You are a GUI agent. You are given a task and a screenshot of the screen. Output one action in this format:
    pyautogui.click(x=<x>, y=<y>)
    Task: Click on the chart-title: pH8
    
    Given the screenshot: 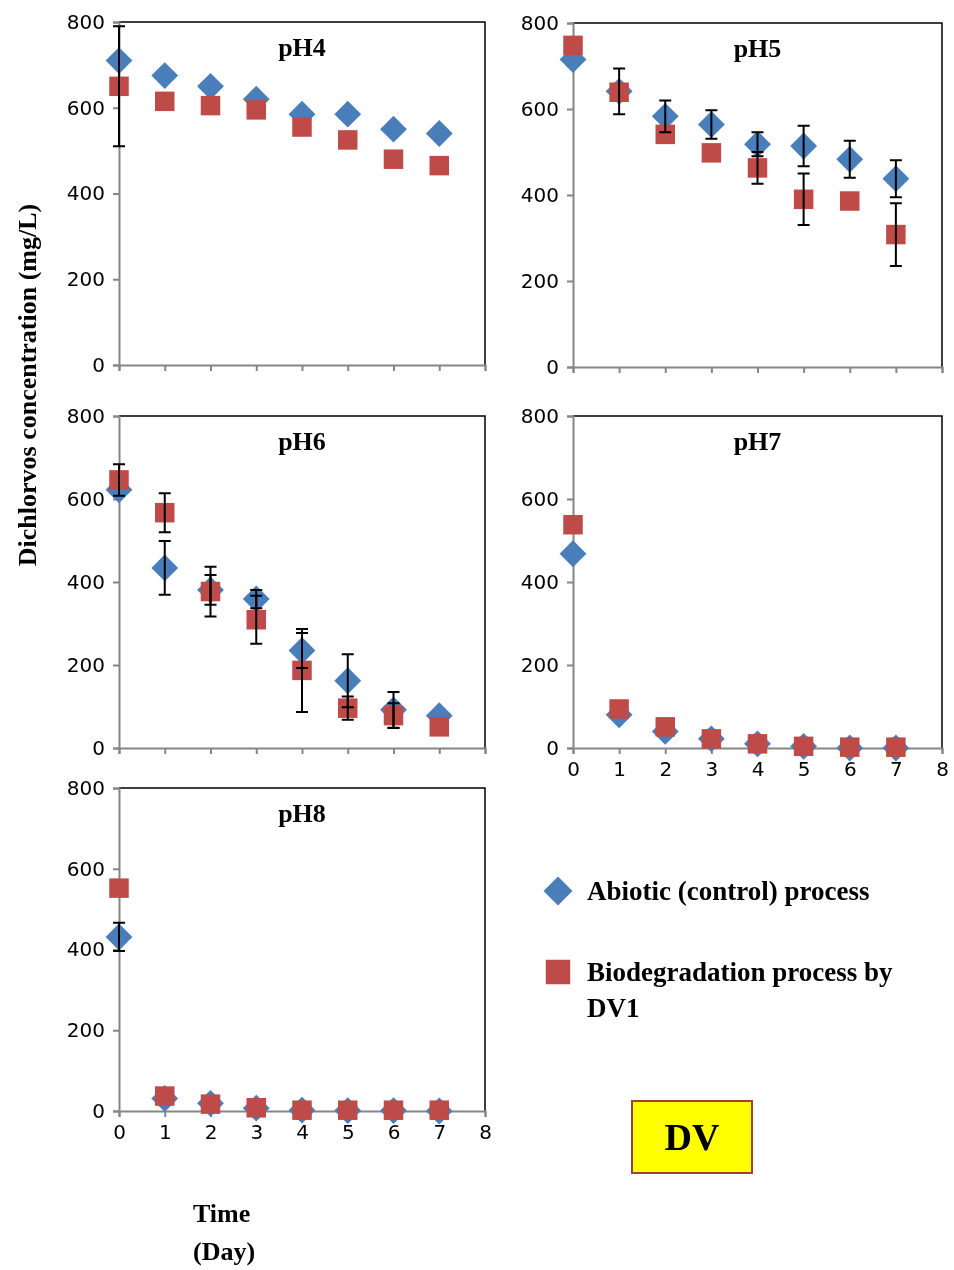 What is the action you would take?
    pyautogui.click(x=302, y=813)
    